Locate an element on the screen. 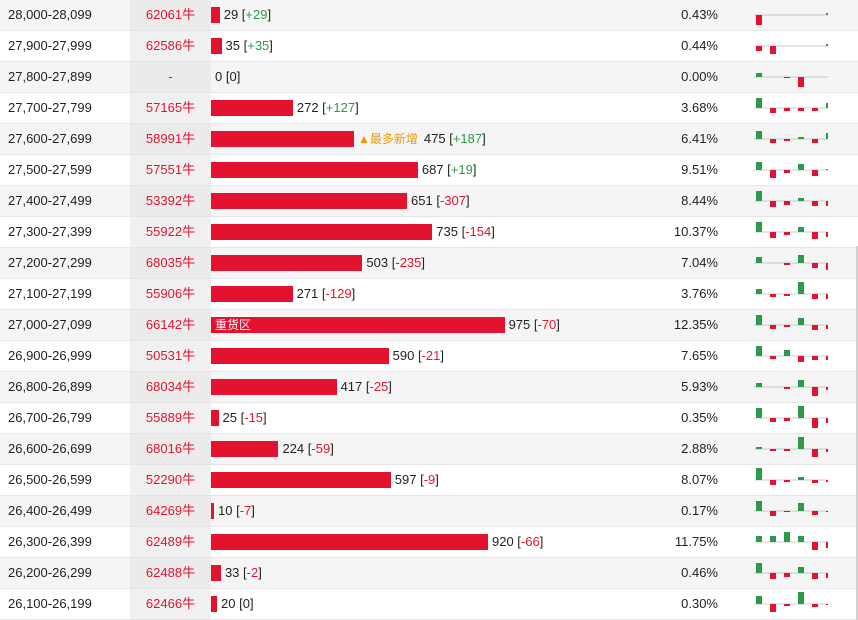 The height and width of the screenshot is (620, 858). table-row: 27,400-27,499 53392牛 651 [-307] 8.44% is located at coordinates (429, 201).